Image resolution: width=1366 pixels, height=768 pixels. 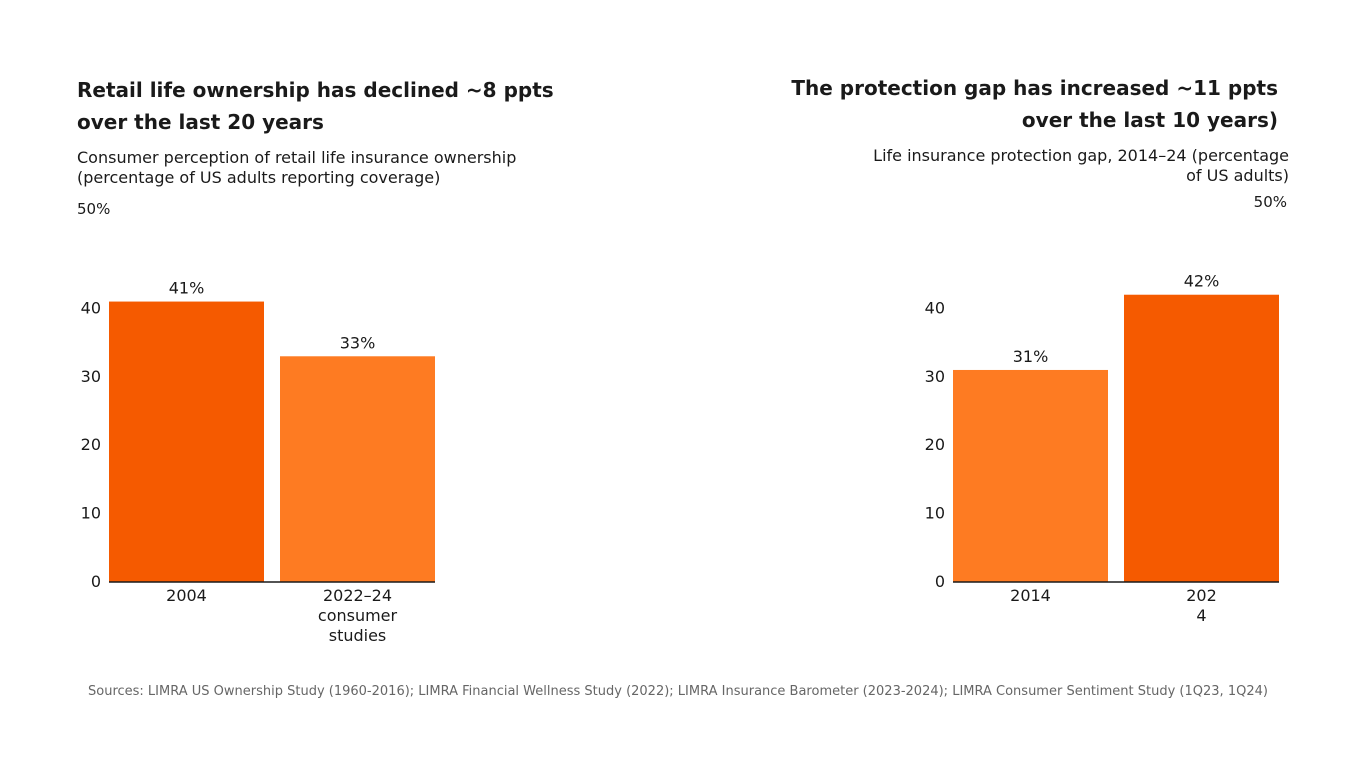 What do you see at coordinates (935, 307) in the screenshot?
I see `right-y-tick-label: 40` at bounding box center [935, 307].